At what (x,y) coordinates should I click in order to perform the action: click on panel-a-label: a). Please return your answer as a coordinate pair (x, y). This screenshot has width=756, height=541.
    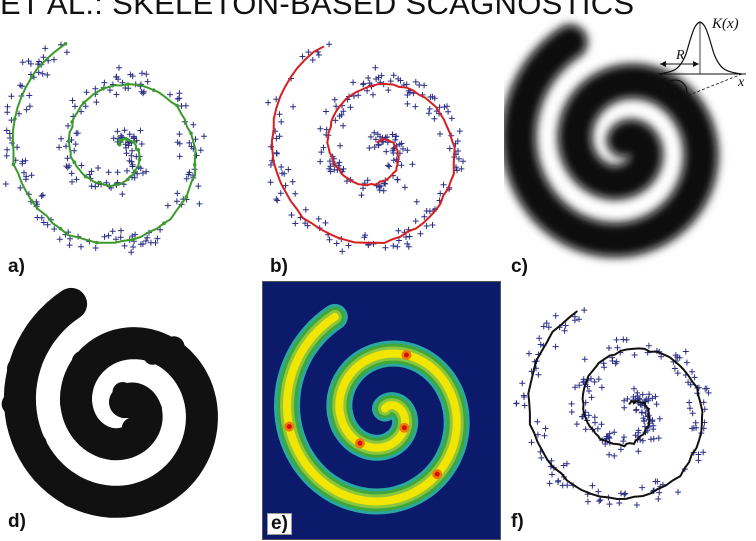
    Looking at the image, I should click on (16, 266).